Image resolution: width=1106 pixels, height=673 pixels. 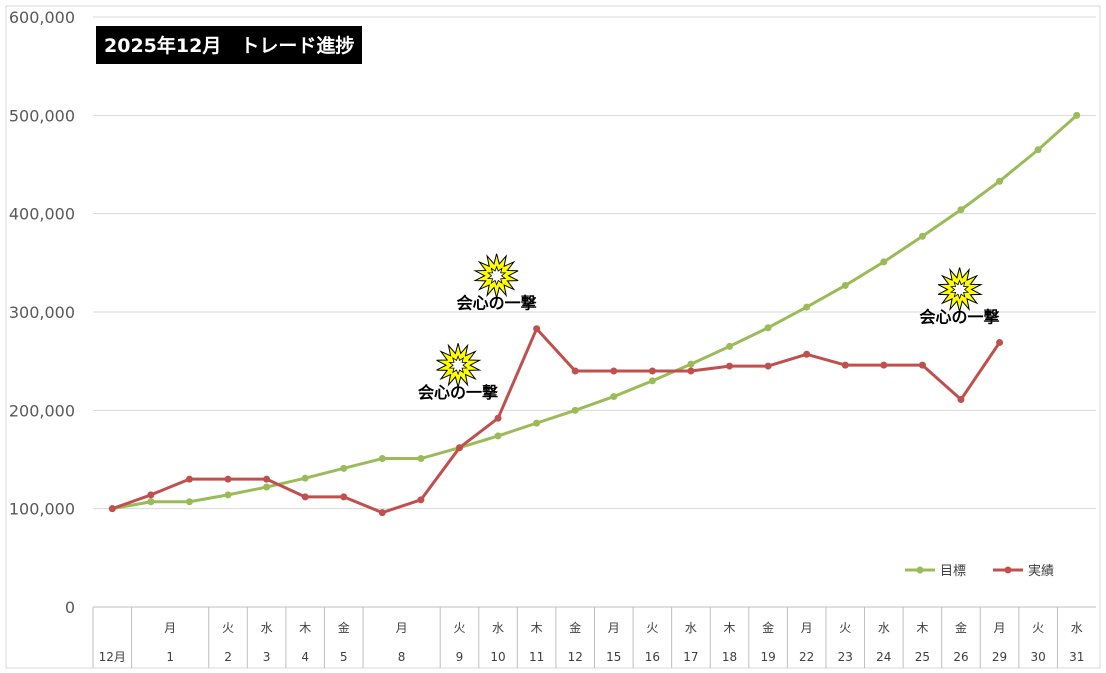 I want to click on x-tick-day: 31, so click(x=1076, y=657).